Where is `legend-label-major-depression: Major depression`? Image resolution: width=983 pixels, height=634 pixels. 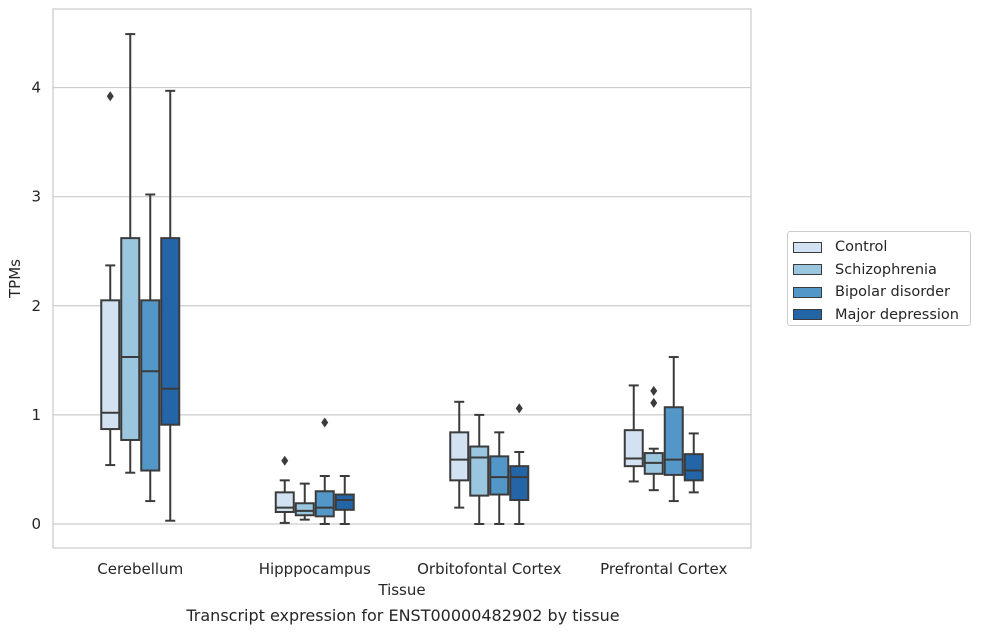 legend-label-major-depression: Major depression is located at coordinates (897, 314).